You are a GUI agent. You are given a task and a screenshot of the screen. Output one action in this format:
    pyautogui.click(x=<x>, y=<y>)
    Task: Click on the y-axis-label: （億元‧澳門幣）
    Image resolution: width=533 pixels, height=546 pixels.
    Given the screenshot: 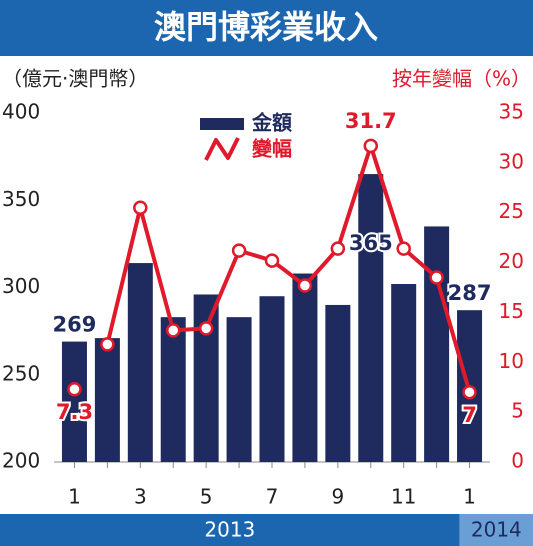 What is the action you would take?
    pyautogui.click(x=75, y=79)
    